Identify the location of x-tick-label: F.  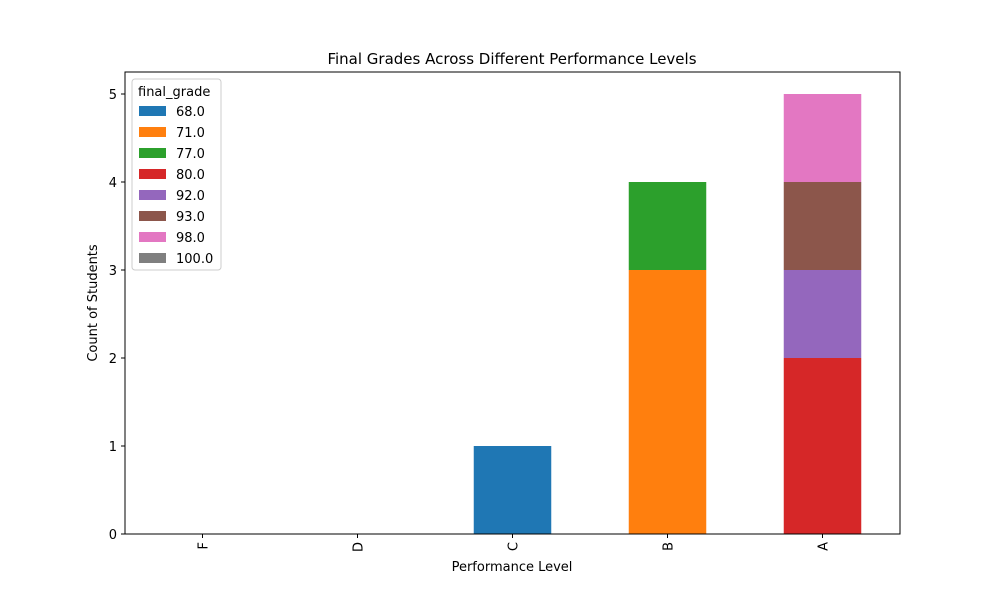
(204, 545).